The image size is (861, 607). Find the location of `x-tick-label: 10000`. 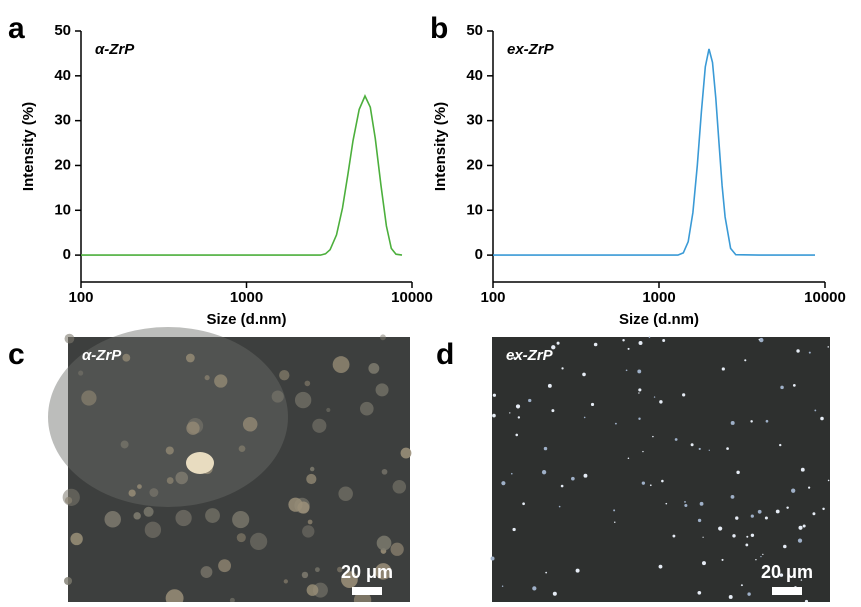

x-tick-label: 10000 is located at coordinates (412, 297).